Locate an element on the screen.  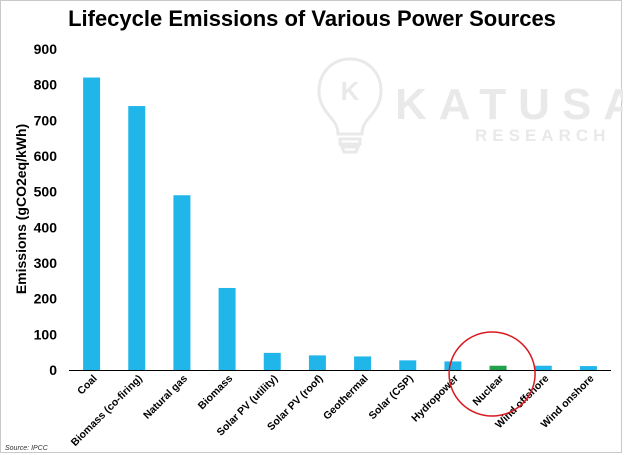
y-tick-label: 900 is located at coordinates (46, 49).